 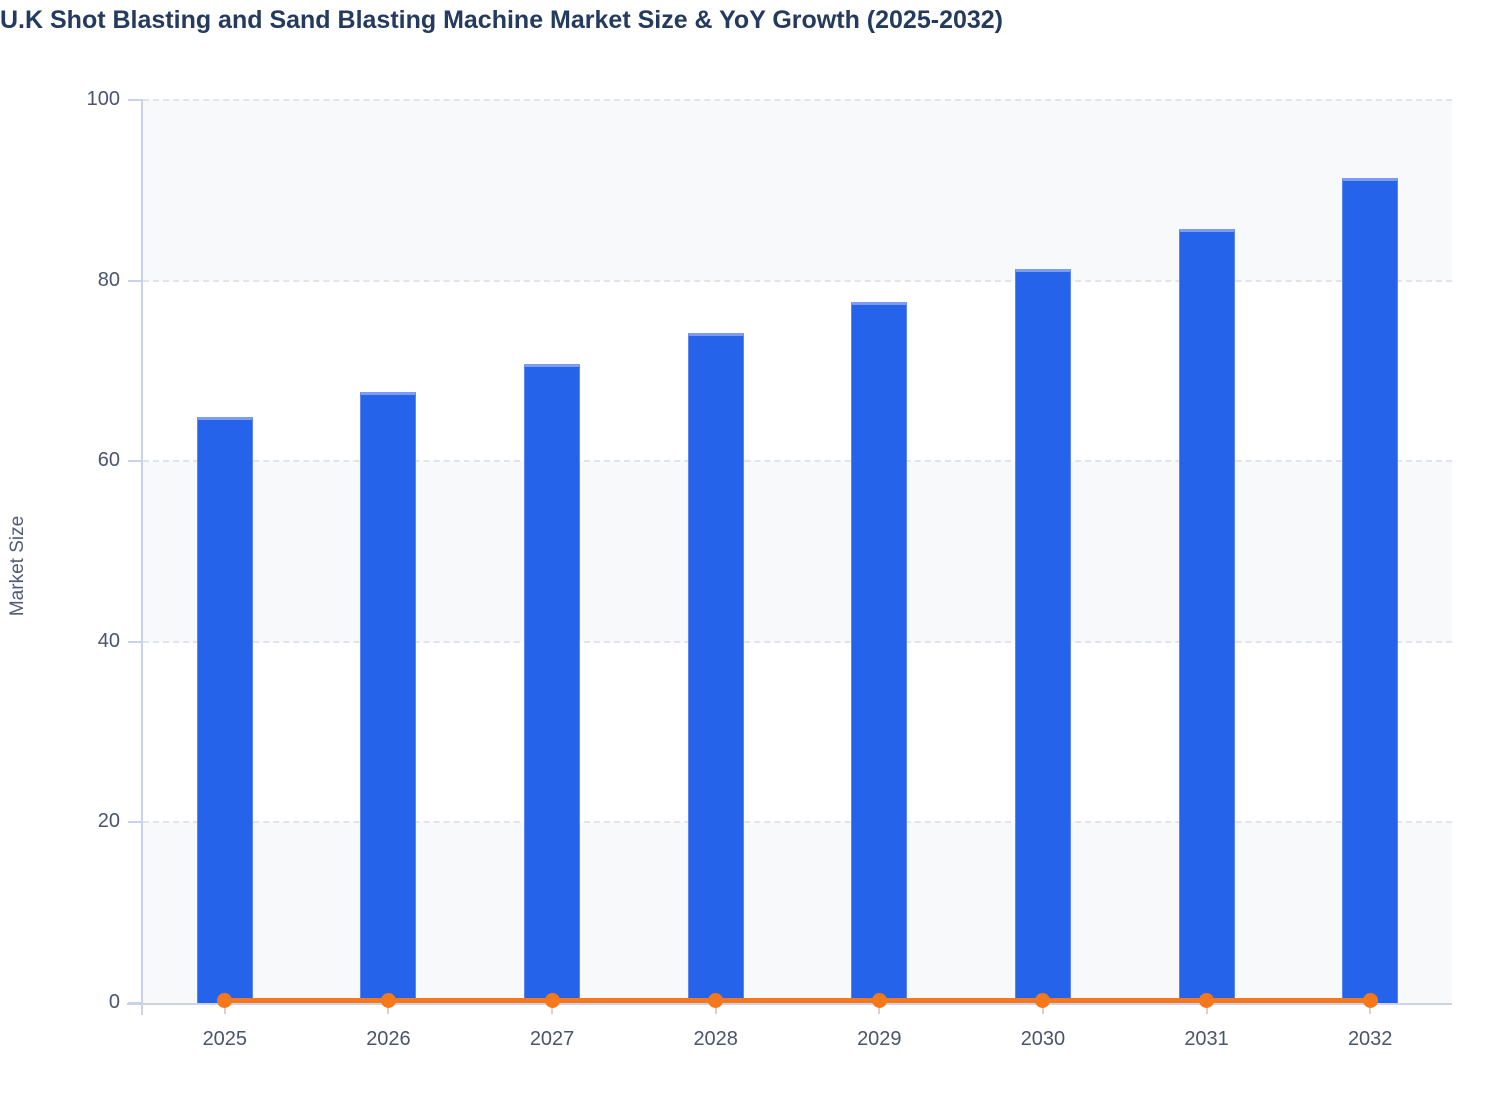 What do you see at coordinates (388, 697) in the screenshot?
I see `bar-2026` at bounding box center [388, 697].